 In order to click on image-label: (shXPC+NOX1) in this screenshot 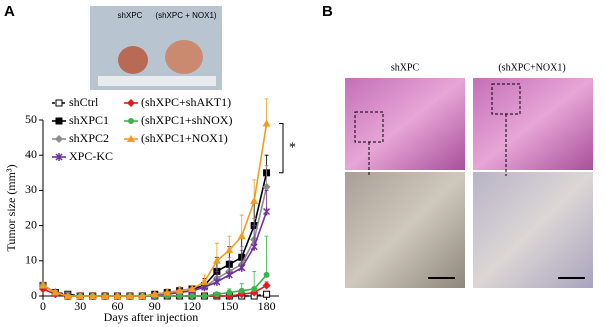, I will do `click(531, 67)`.